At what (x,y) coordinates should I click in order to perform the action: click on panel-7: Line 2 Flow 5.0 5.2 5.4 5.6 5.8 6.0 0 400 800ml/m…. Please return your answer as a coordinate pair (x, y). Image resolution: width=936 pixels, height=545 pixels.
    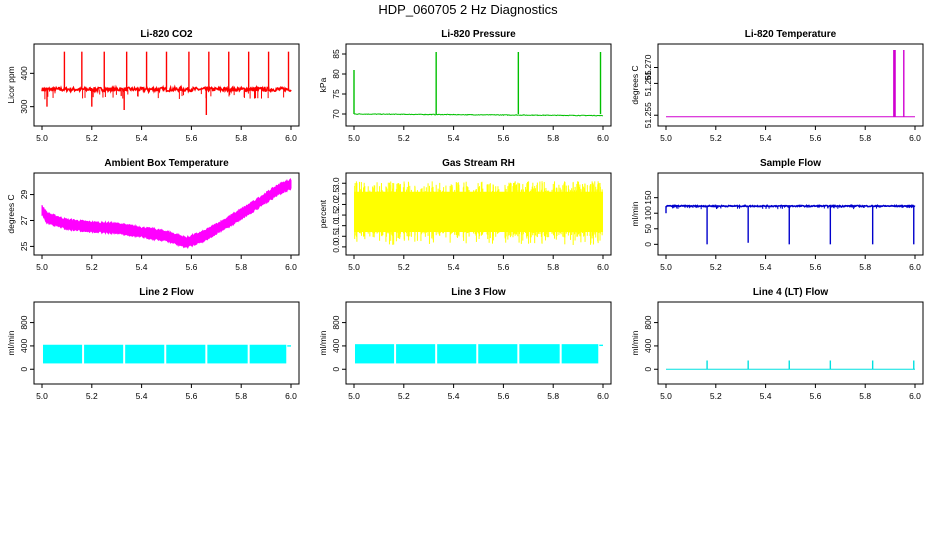
    Looking at the image, I should click on (153, 344).